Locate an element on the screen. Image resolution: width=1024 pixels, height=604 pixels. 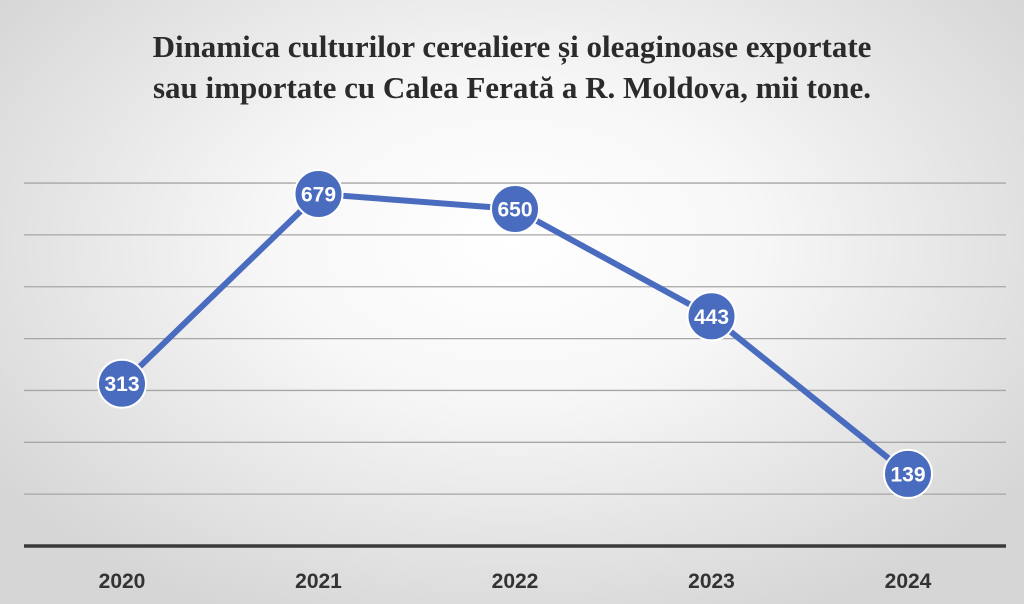
data-label: 443 is located at coordinates (711, 317).